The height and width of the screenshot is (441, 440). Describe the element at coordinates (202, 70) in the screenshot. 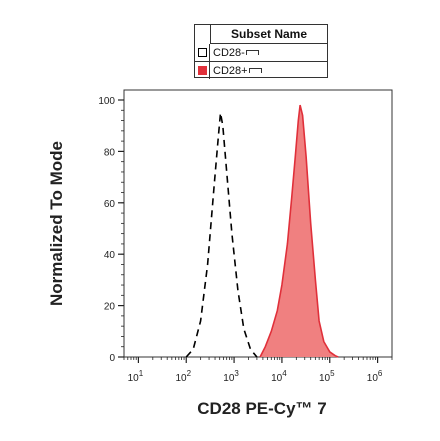

I see `legend-swatch-cd28-pos` at that location.